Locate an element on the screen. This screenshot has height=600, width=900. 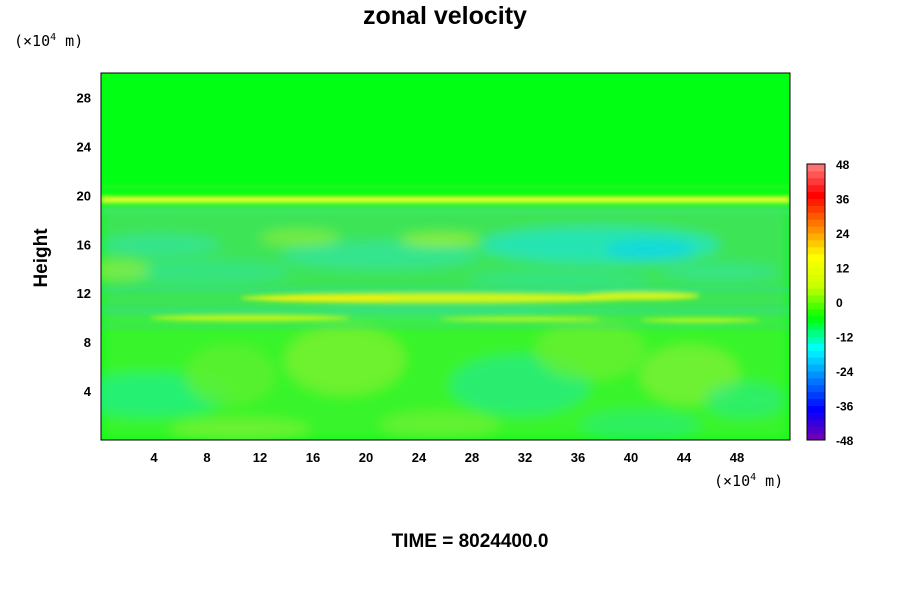
y-unit-label: (×104 m) is located at coordinates (49, 41).